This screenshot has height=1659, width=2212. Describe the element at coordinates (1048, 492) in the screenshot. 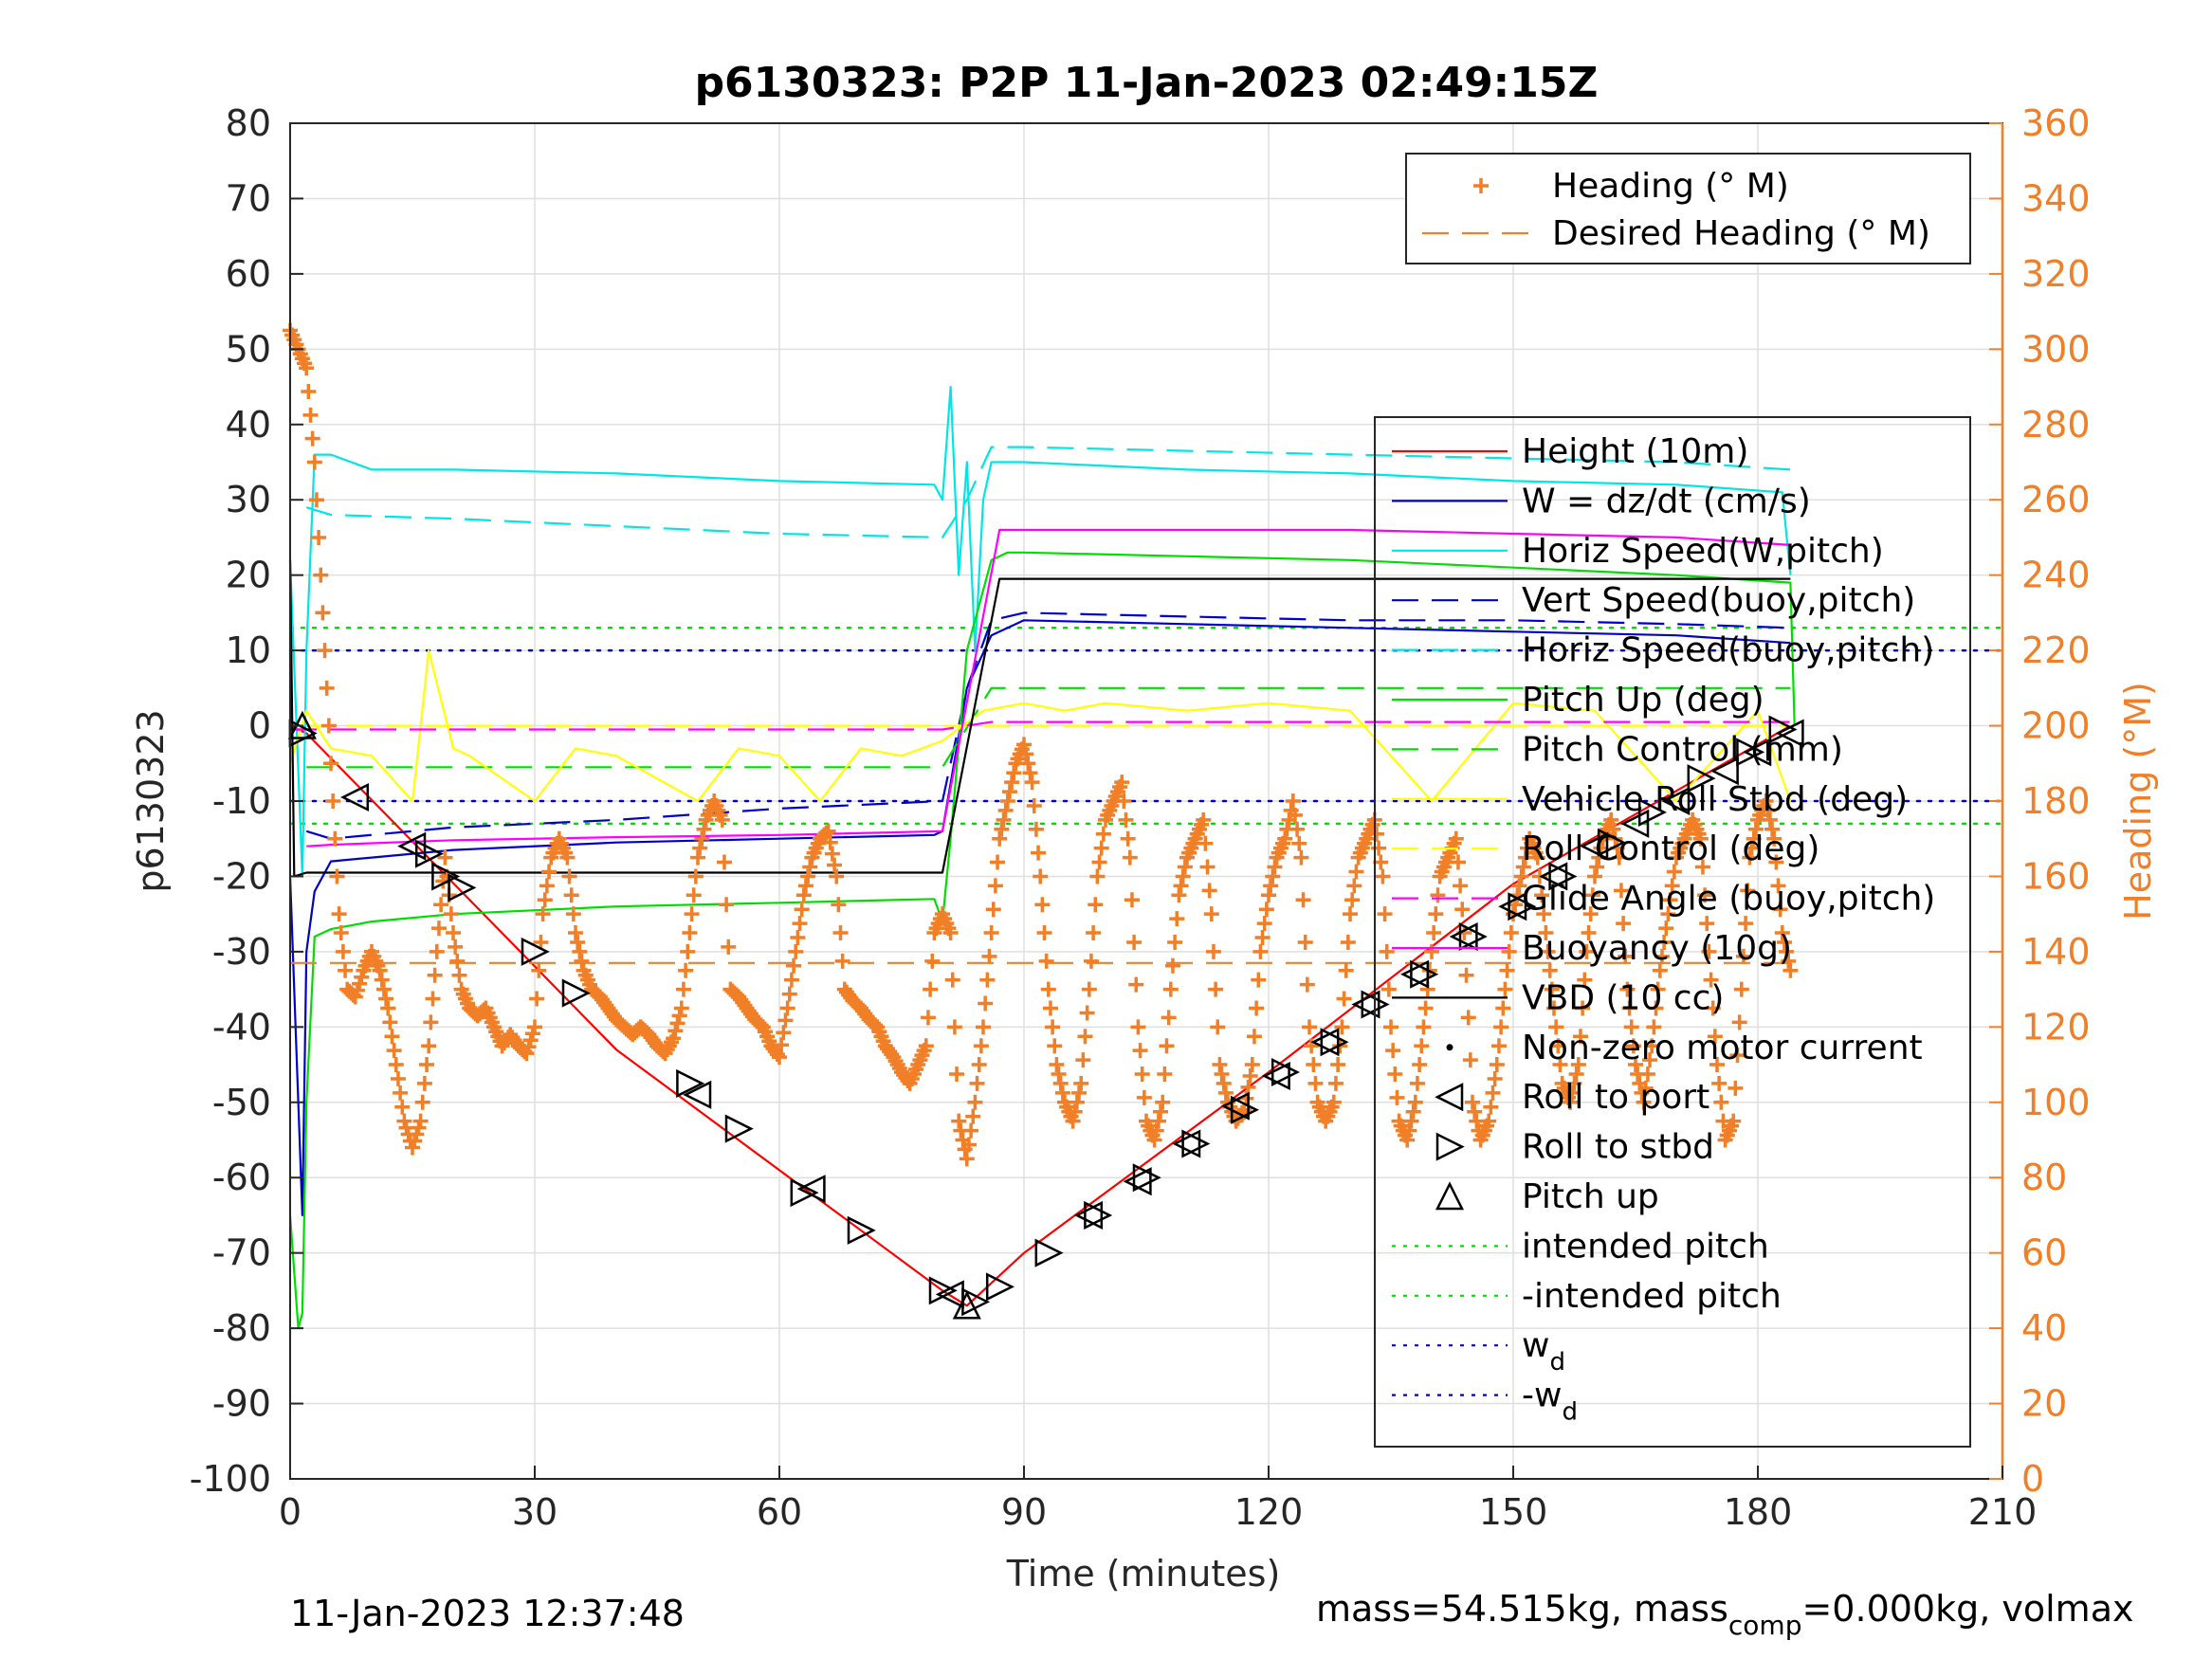

I see `series-horiz-speed-buoy-pitch` at that location.